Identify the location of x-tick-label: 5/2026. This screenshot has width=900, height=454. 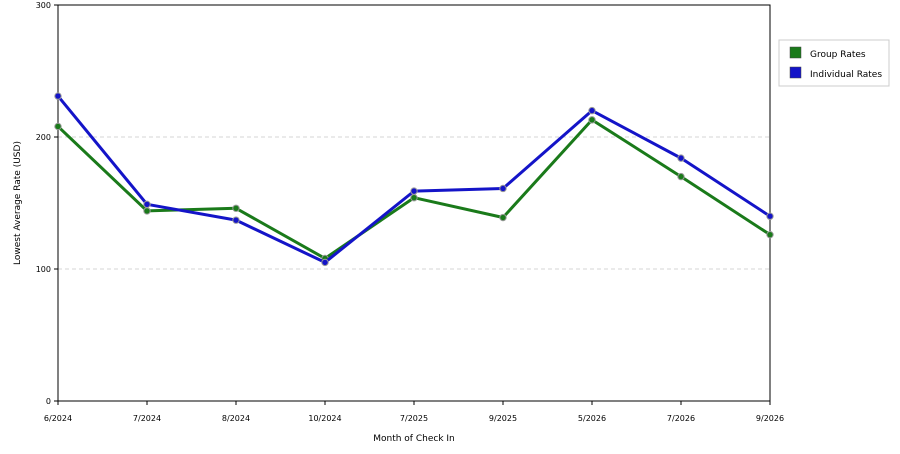
(592, 418).